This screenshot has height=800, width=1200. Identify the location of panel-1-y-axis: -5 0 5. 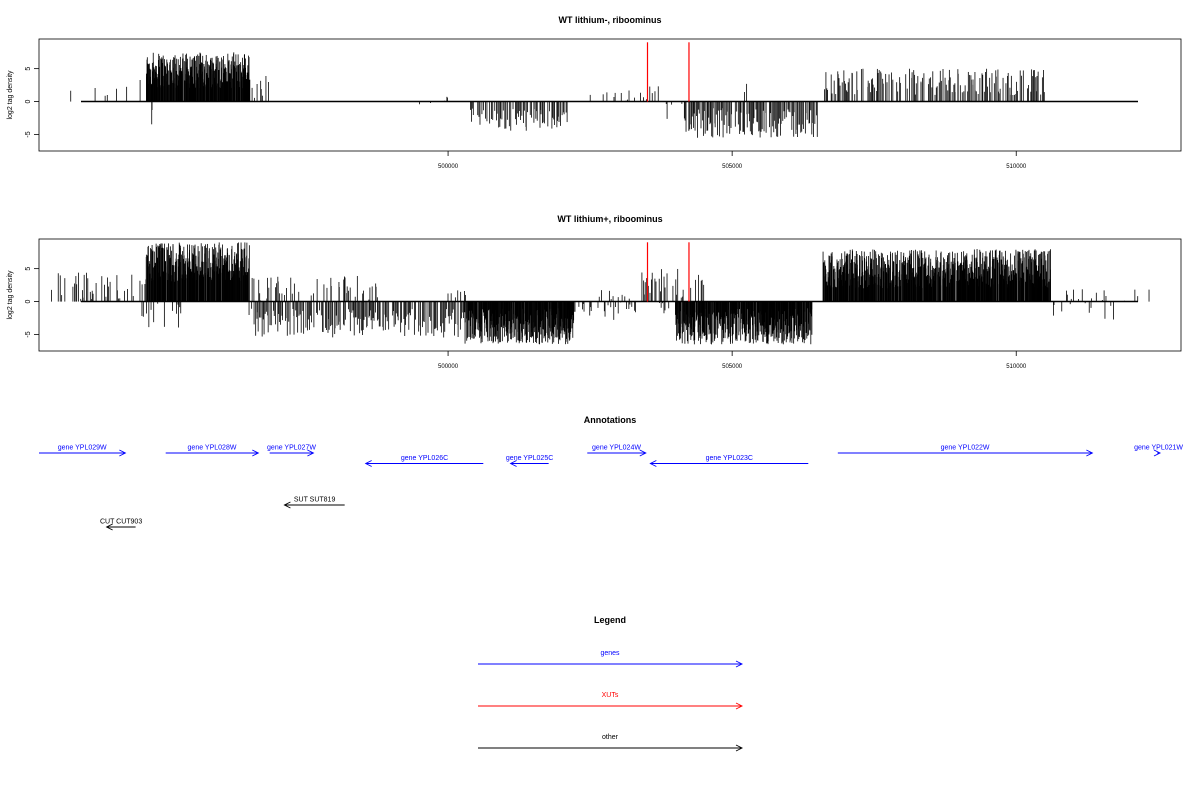
(32, 102).